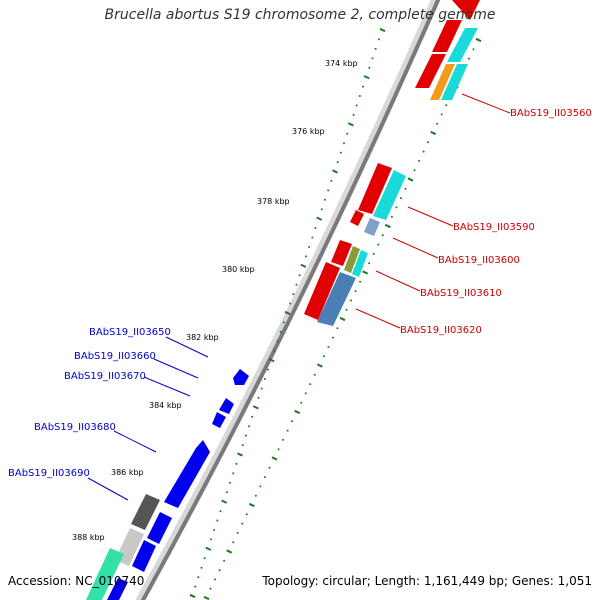 The image size is (600, 600). What do you see at coordinates (105, 376) in the screenshot?
I see `gene-label-reverse: BAbS19_II03670` at bounding box center [105, 376].